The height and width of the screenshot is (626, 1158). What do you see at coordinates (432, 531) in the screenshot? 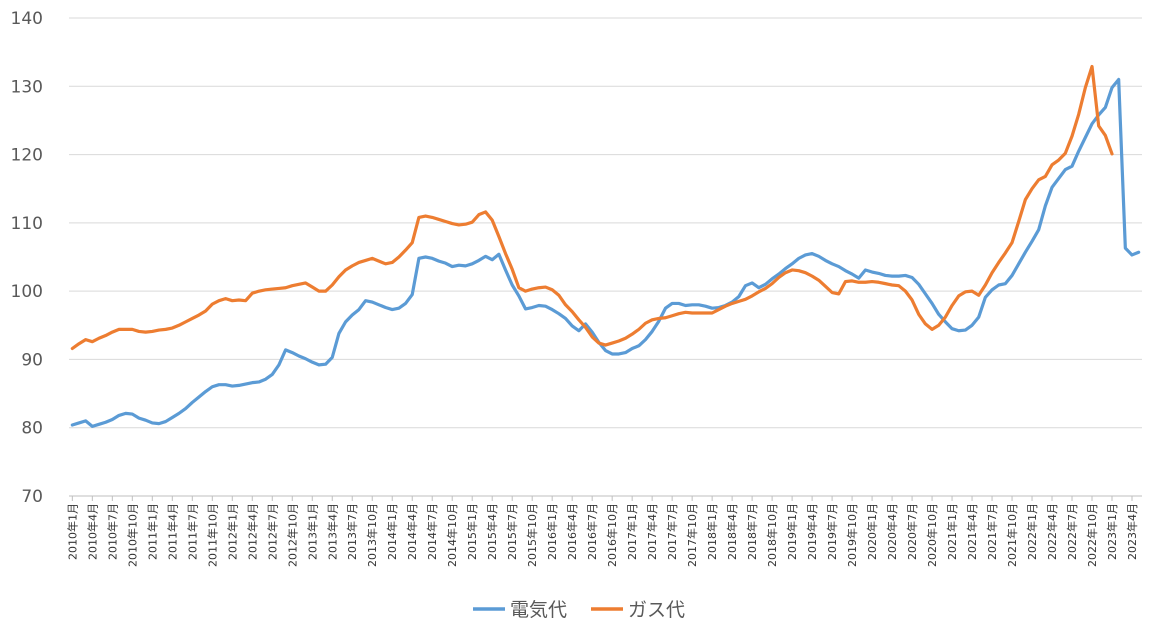
I see `x-tick-label: 2014年7月` at bounding box center [432, 531].